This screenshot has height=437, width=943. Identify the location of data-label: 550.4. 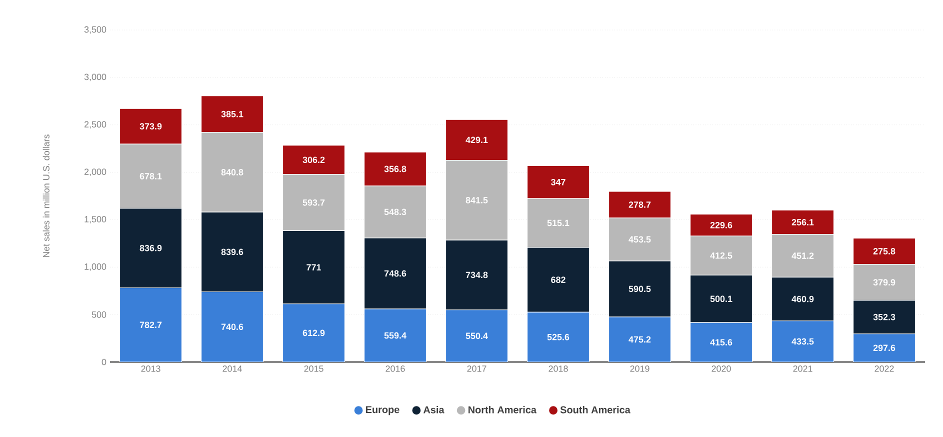
(477, 336).